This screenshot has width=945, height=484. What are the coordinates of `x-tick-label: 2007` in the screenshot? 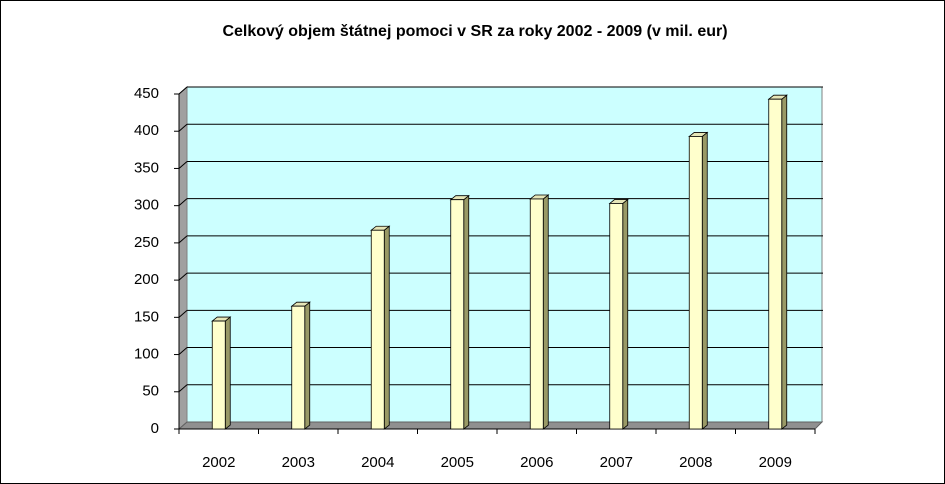 It's located at (616, 462).